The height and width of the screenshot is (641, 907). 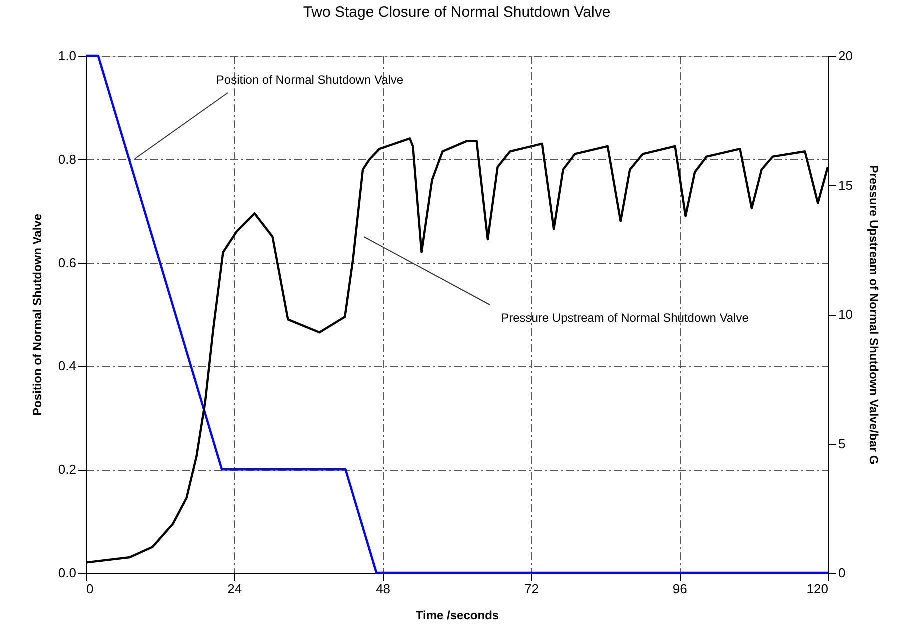 I want to click on y2-tick-label: 20, so click(x=845, y=56).